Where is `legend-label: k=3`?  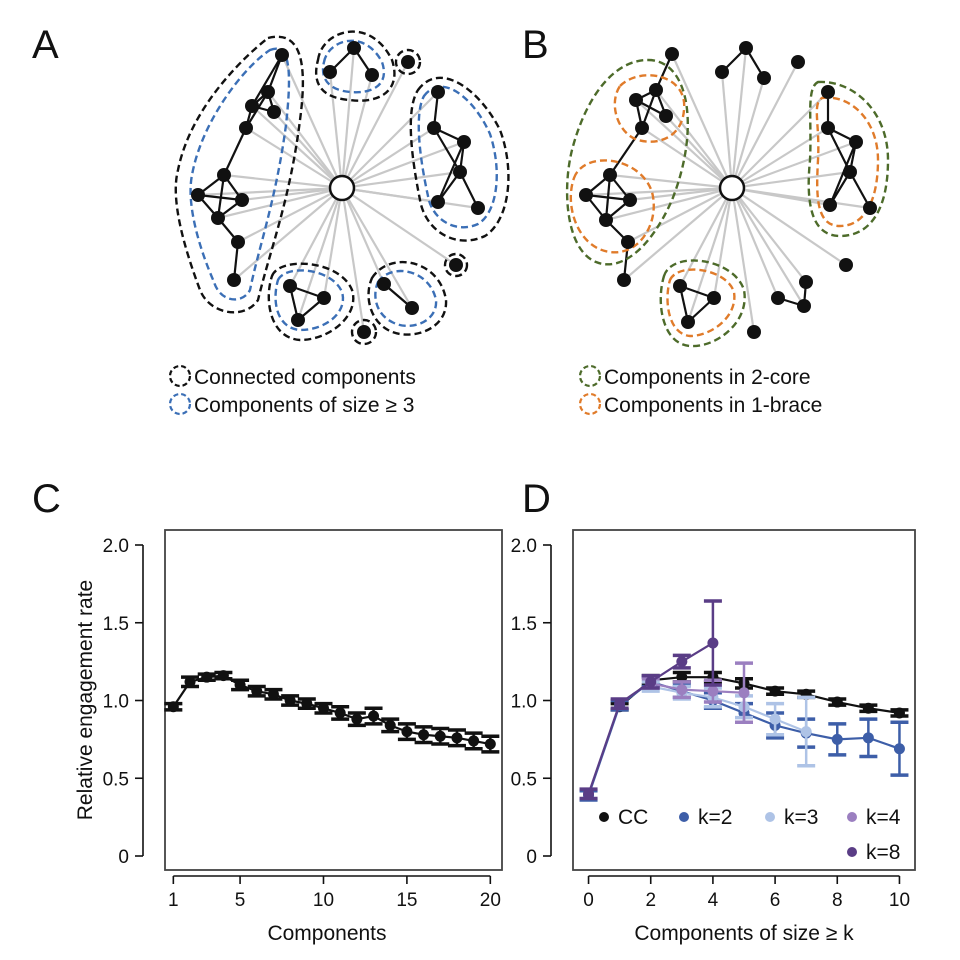
legend-label: k=3 is located at coordinates (801, 817).